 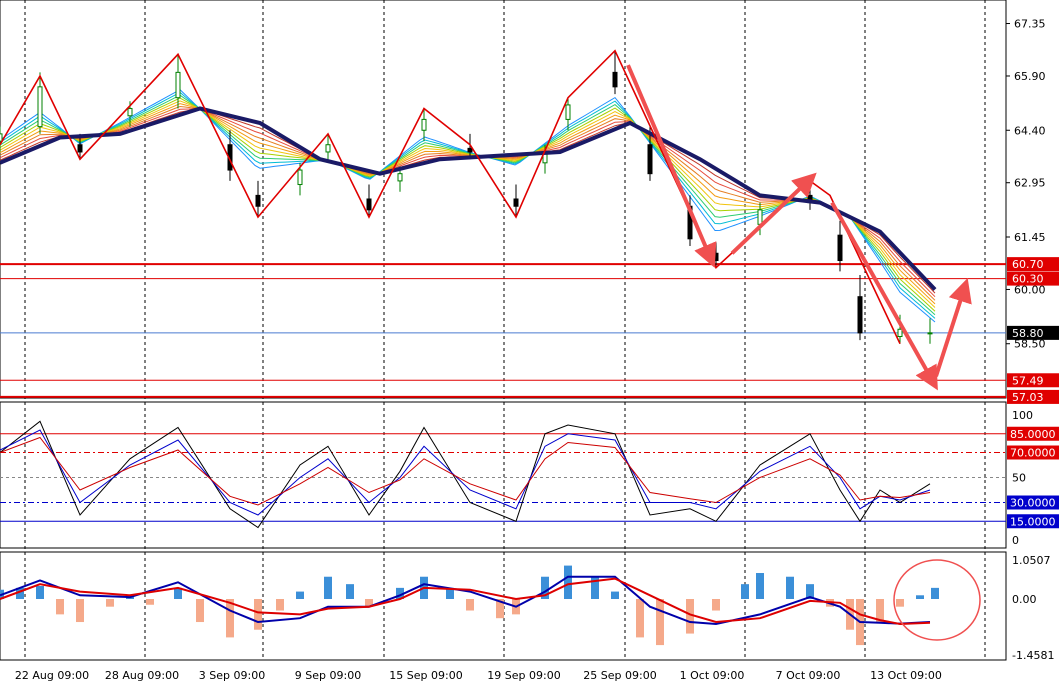 What do you see at coordinates (328, 675) in the screenshot?
I see `x-tick-label: 9 Sep 09:00` at bounding box center [328, 675].